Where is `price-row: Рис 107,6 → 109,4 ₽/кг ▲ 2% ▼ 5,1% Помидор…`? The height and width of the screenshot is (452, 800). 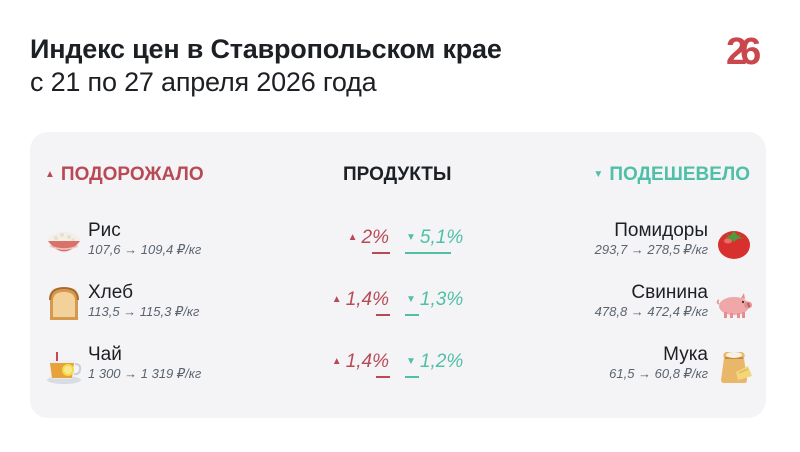
price-row: Рис 107,6 → 109,4 ₽/кг ▲ 2% ▼ 5,1% Помидор… is located at coordinates (400, 246).